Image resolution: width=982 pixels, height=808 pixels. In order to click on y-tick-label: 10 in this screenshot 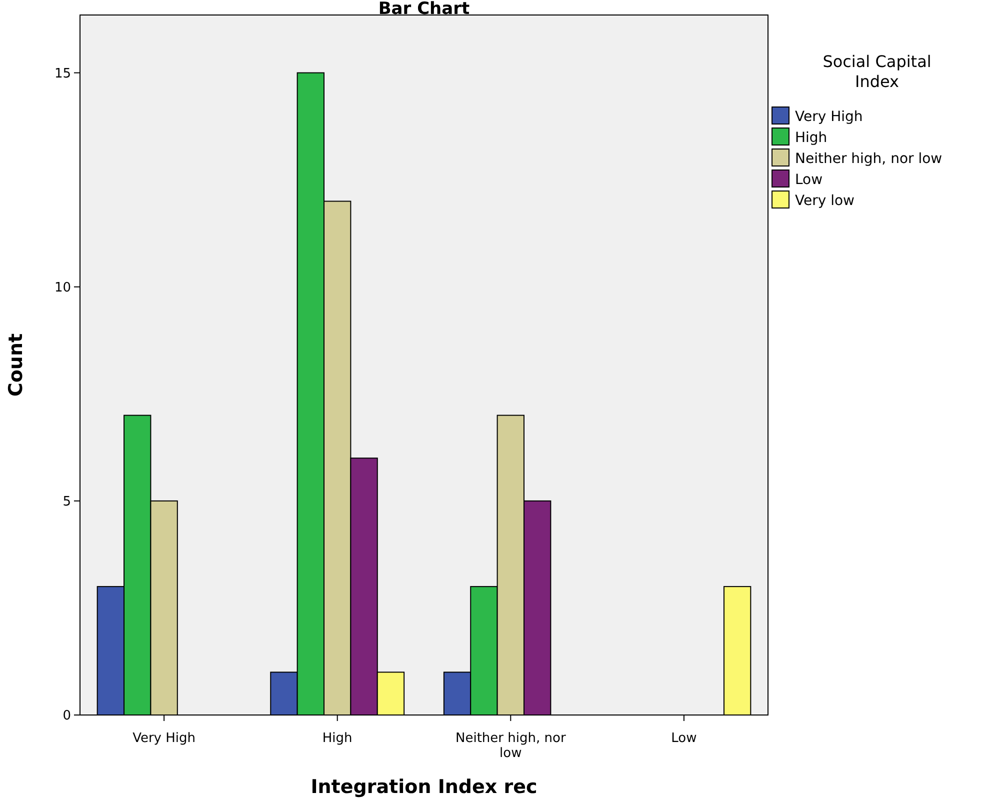, I will do `click(62, 288)`.